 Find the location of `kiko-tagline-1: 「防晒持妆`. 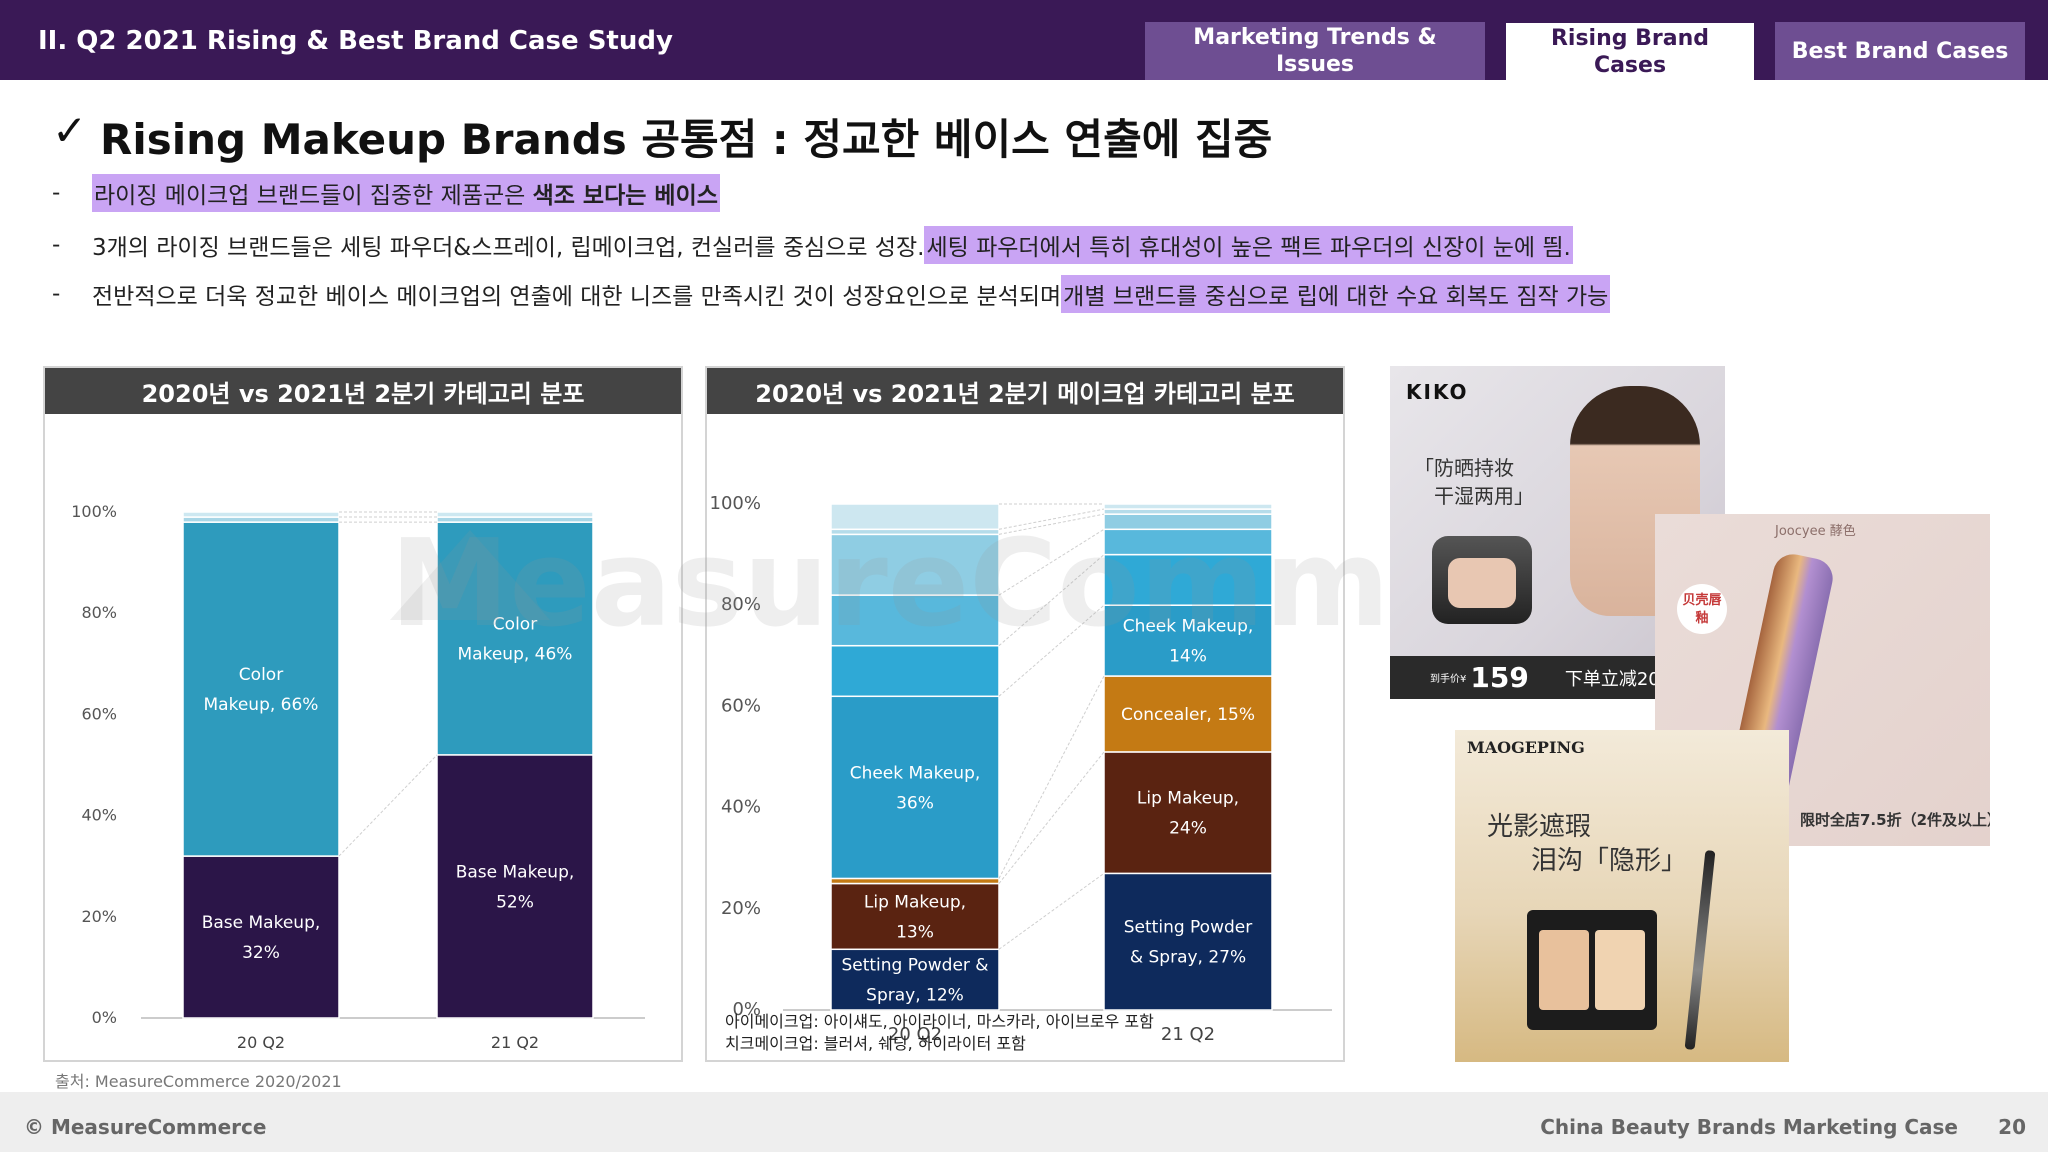

kiko-tagline-1: 「防晒持妆 is located at coordinates (1464, 468).